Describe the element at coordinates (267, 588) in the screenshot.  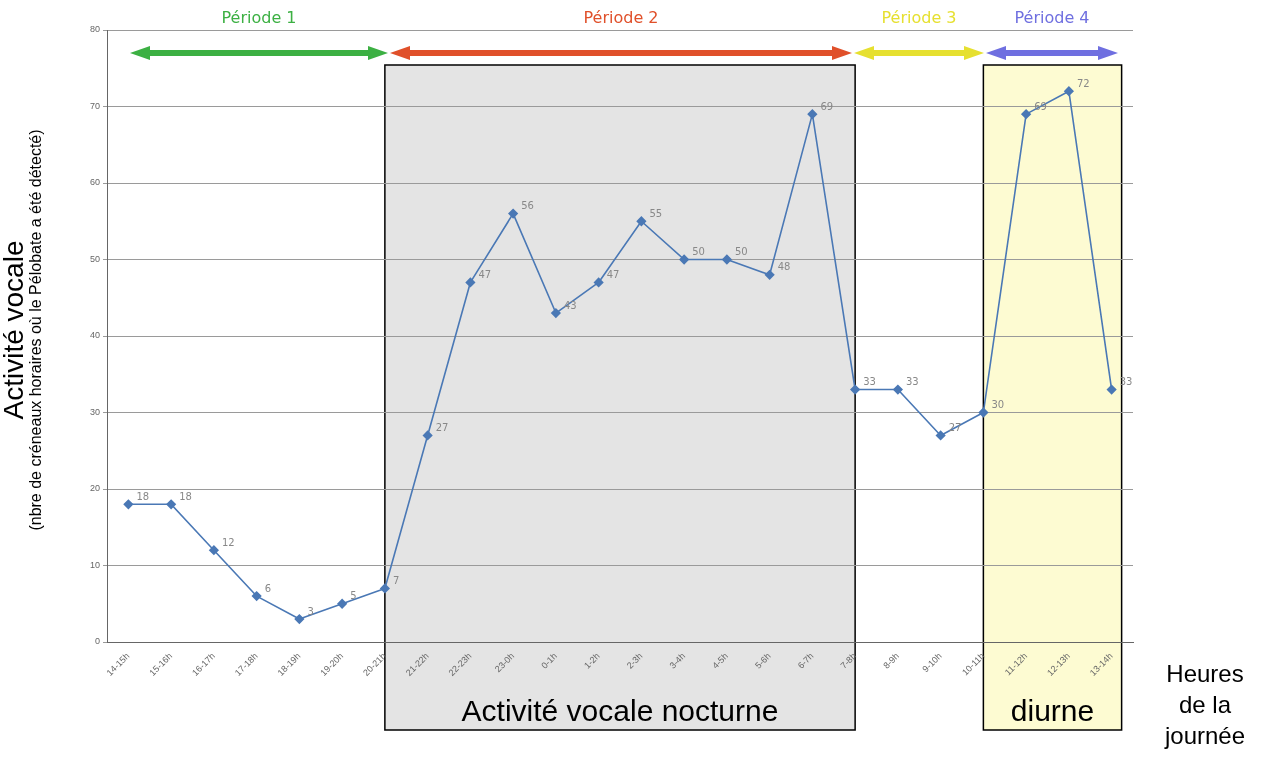
I see `data-label: 6` at that location.